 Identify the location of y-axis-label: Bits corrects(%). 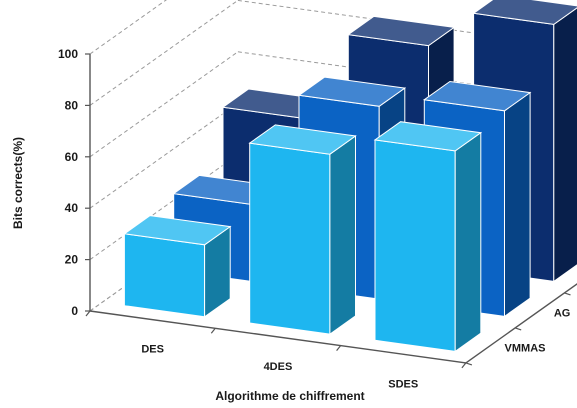
(18, 183).